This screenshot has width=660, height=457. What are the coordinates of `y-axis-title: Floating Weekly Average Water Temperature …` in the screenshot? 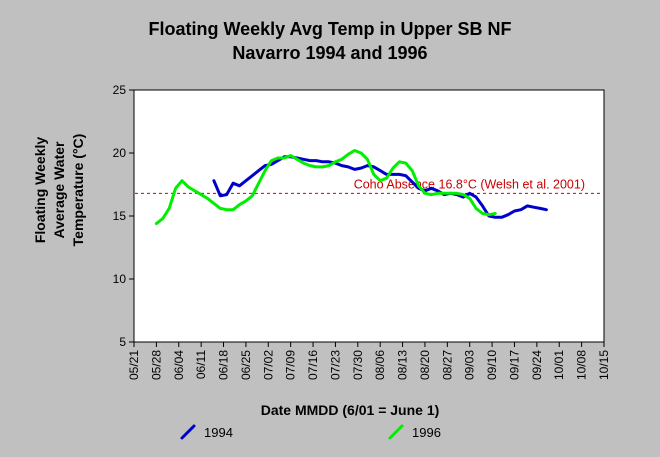 It's located at (59, 190).